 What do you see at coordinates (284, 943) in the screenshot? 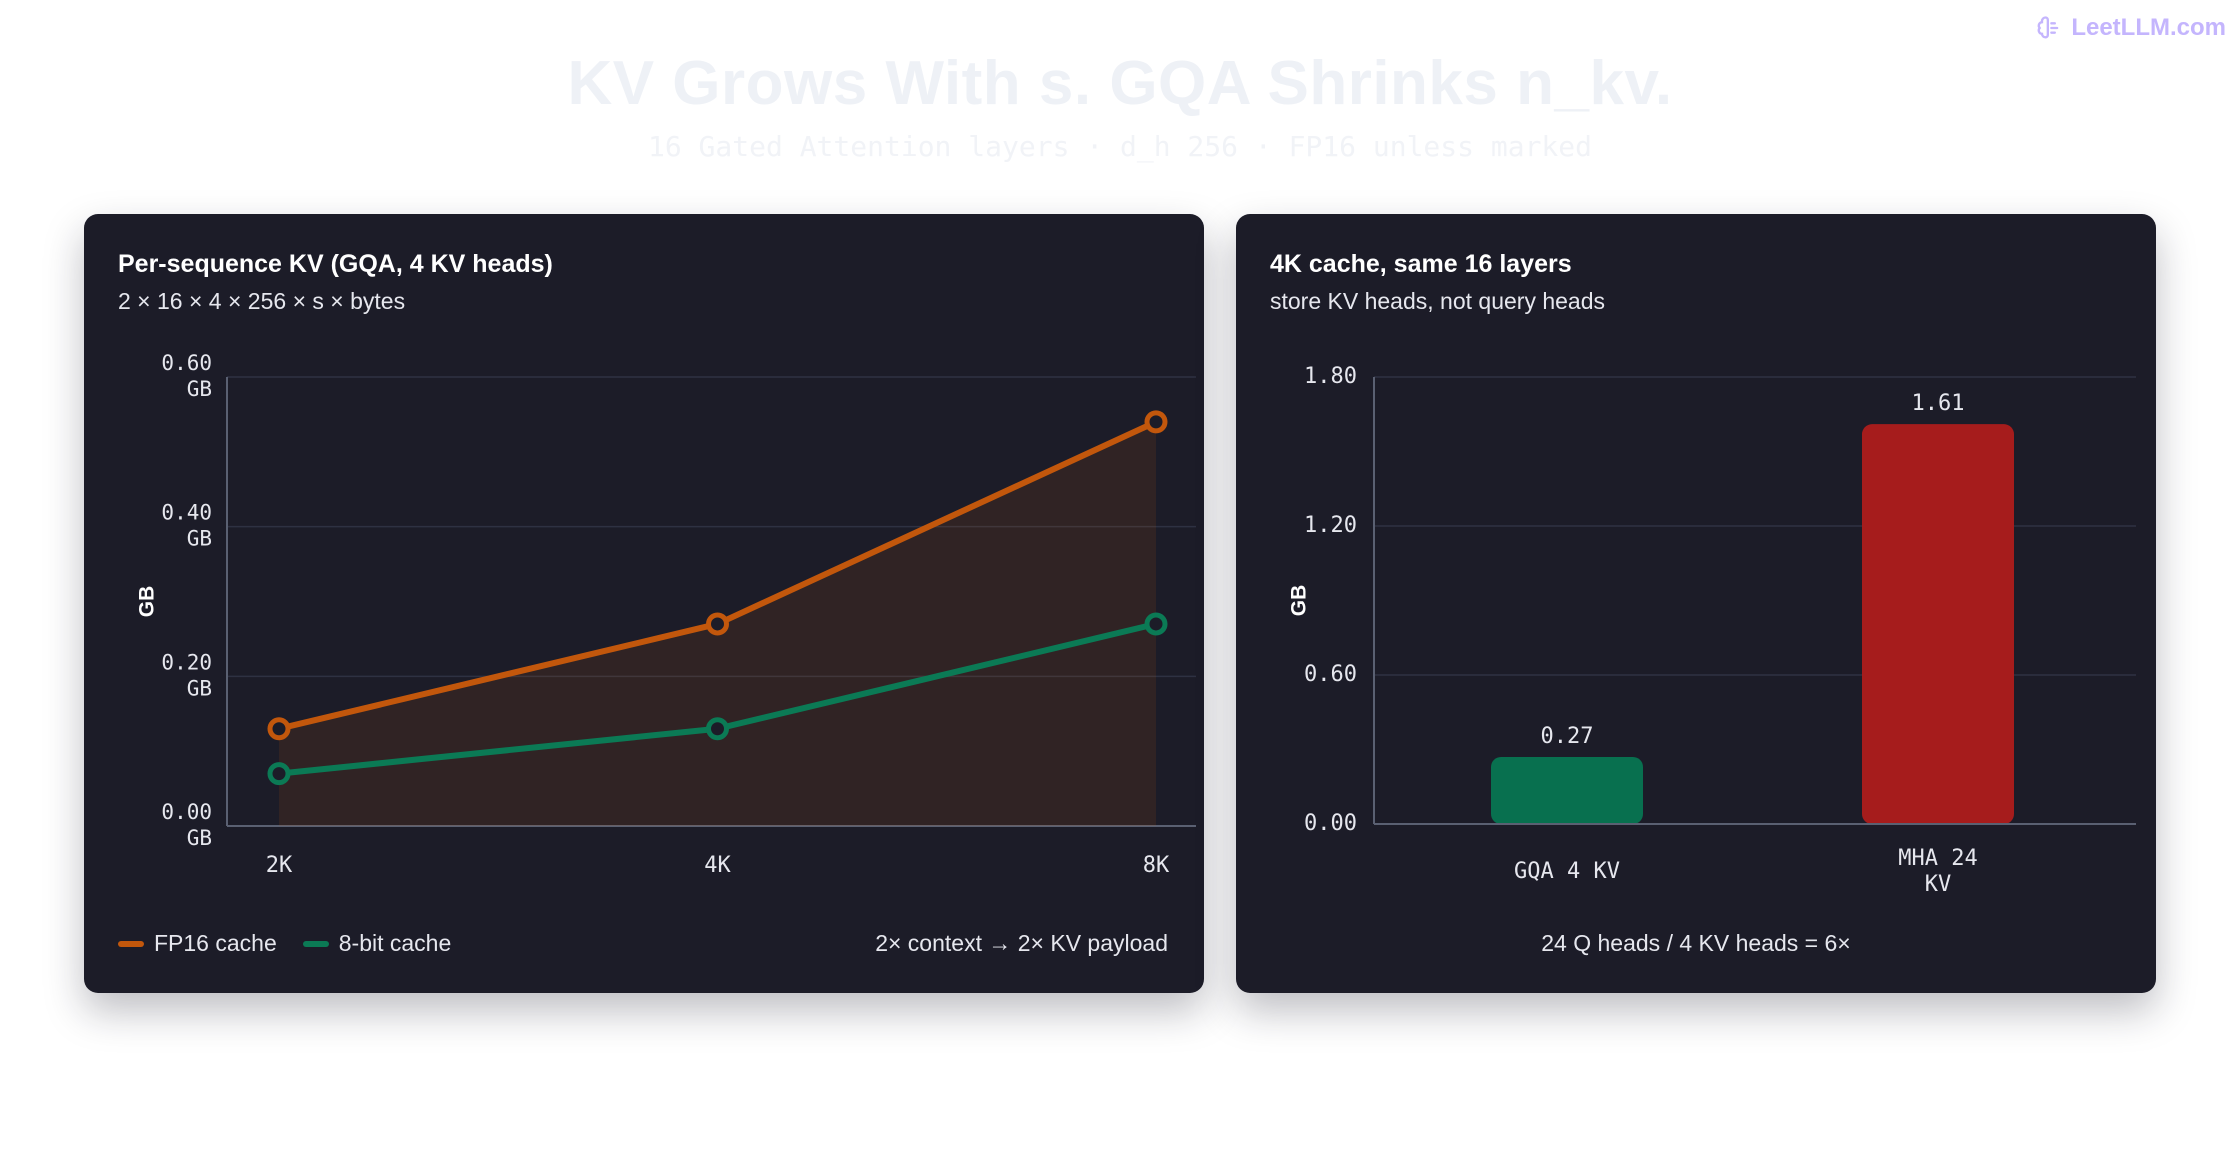
I see `chart-legend: FP16 cache 8-bit cache` at bounding box center [284, 943].